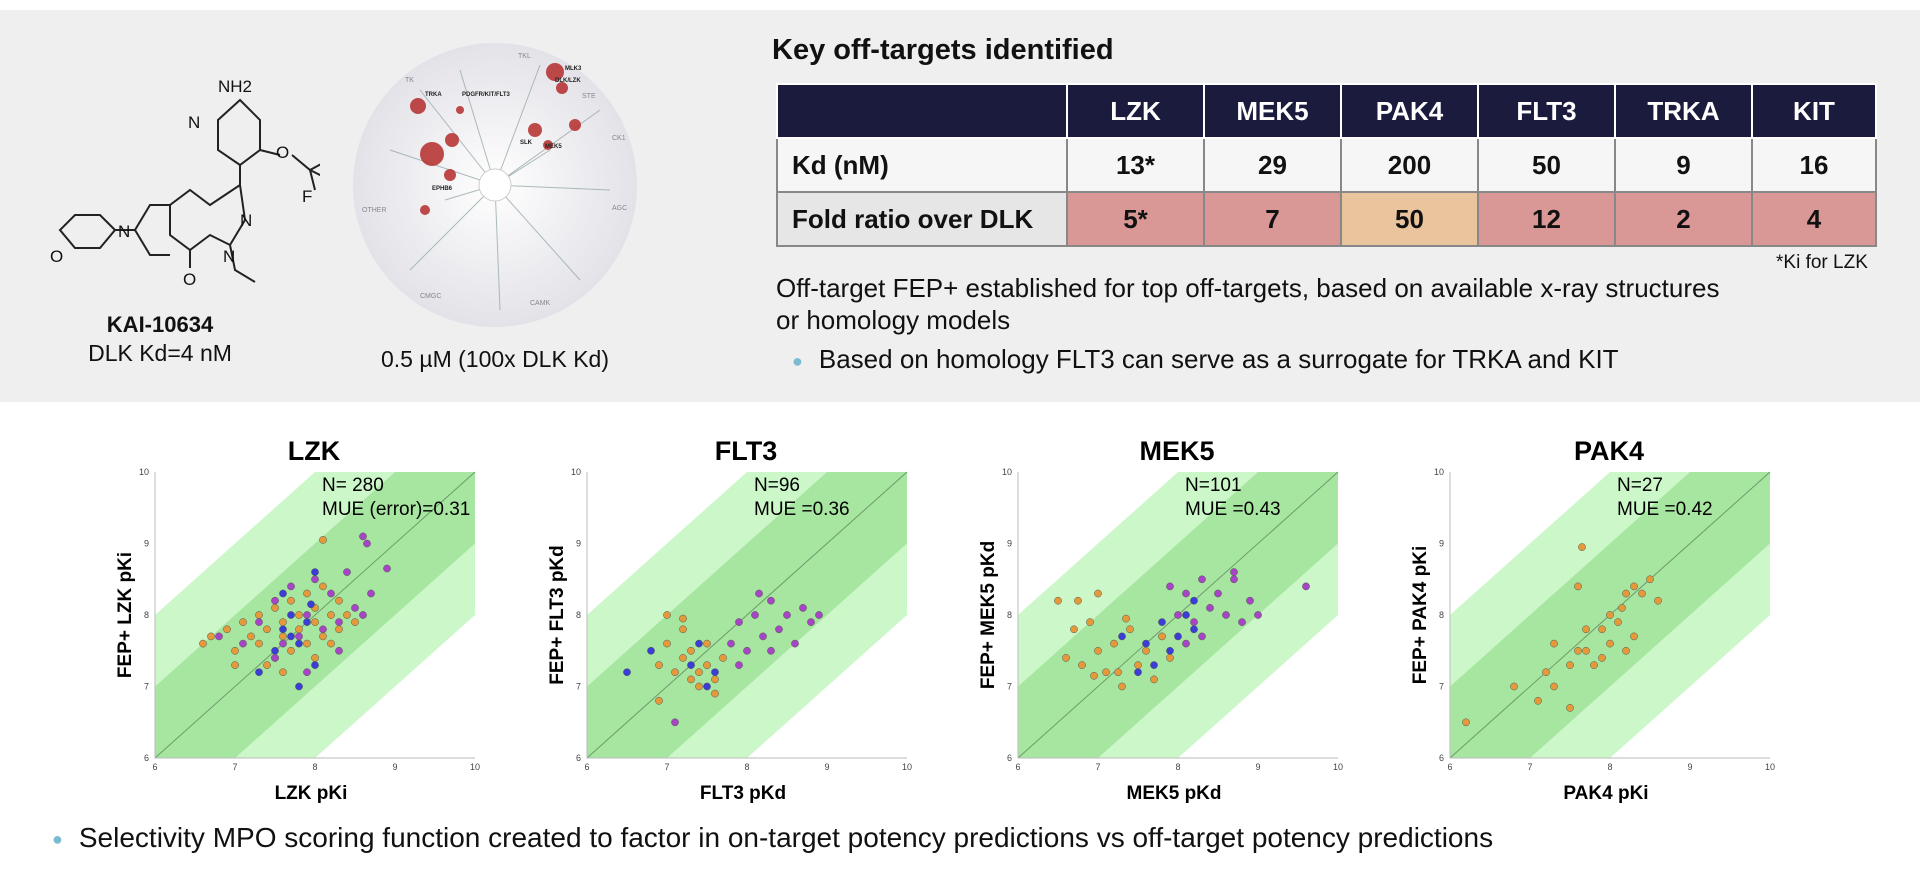 The width and height of the screenshot is (1920, 873). Describe the element at coordinates (430, 296) in the screenshot. I see `group-label-cmgc: CMGC` at that location.